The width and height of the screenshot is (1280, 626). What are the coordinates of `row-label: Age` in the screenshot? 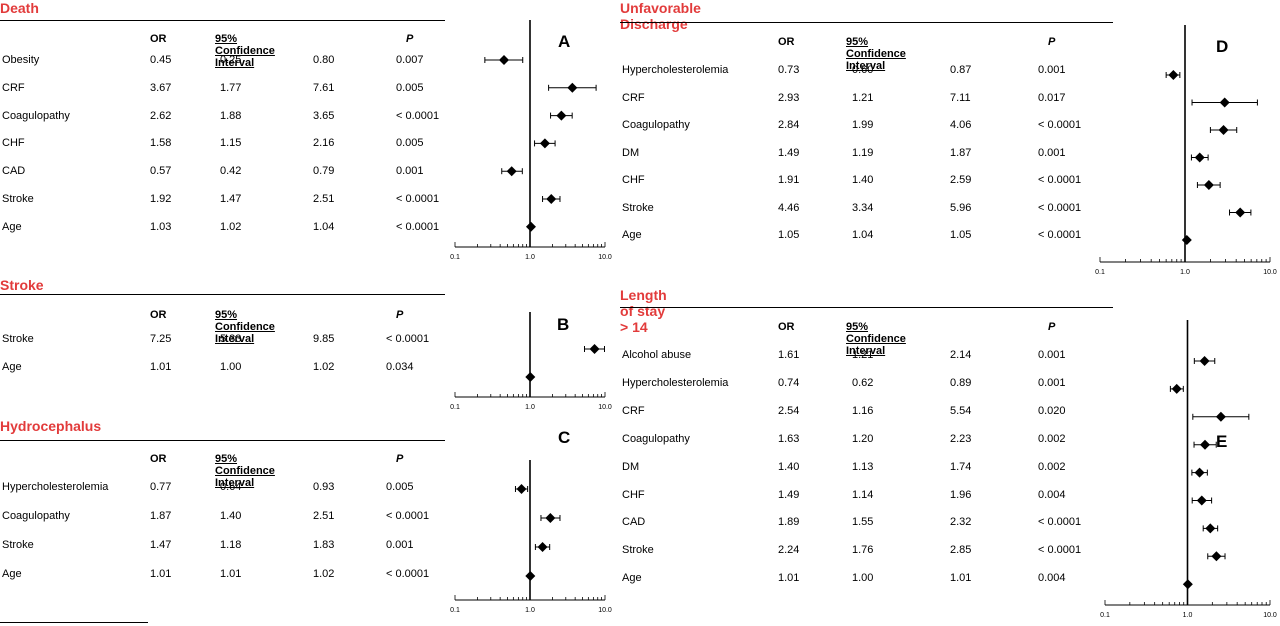 It's located at (632, 578).